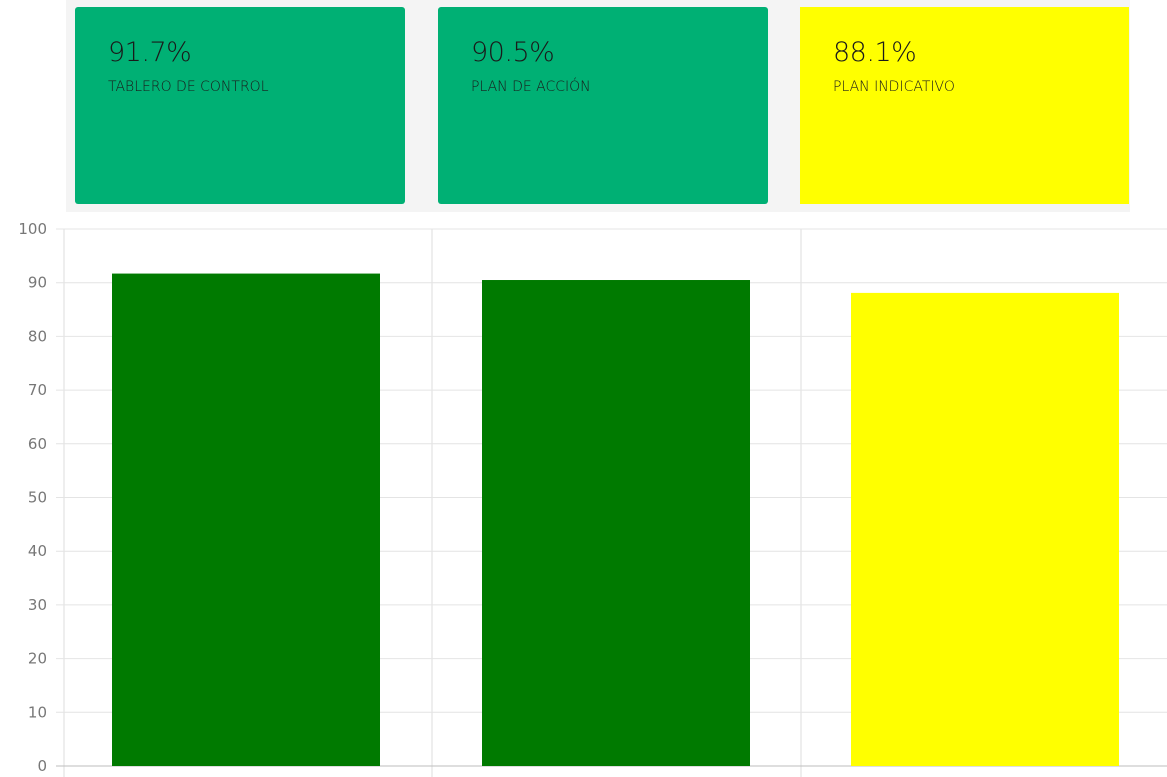  I want to click on y-tick-label: 10, so click(37, 712).